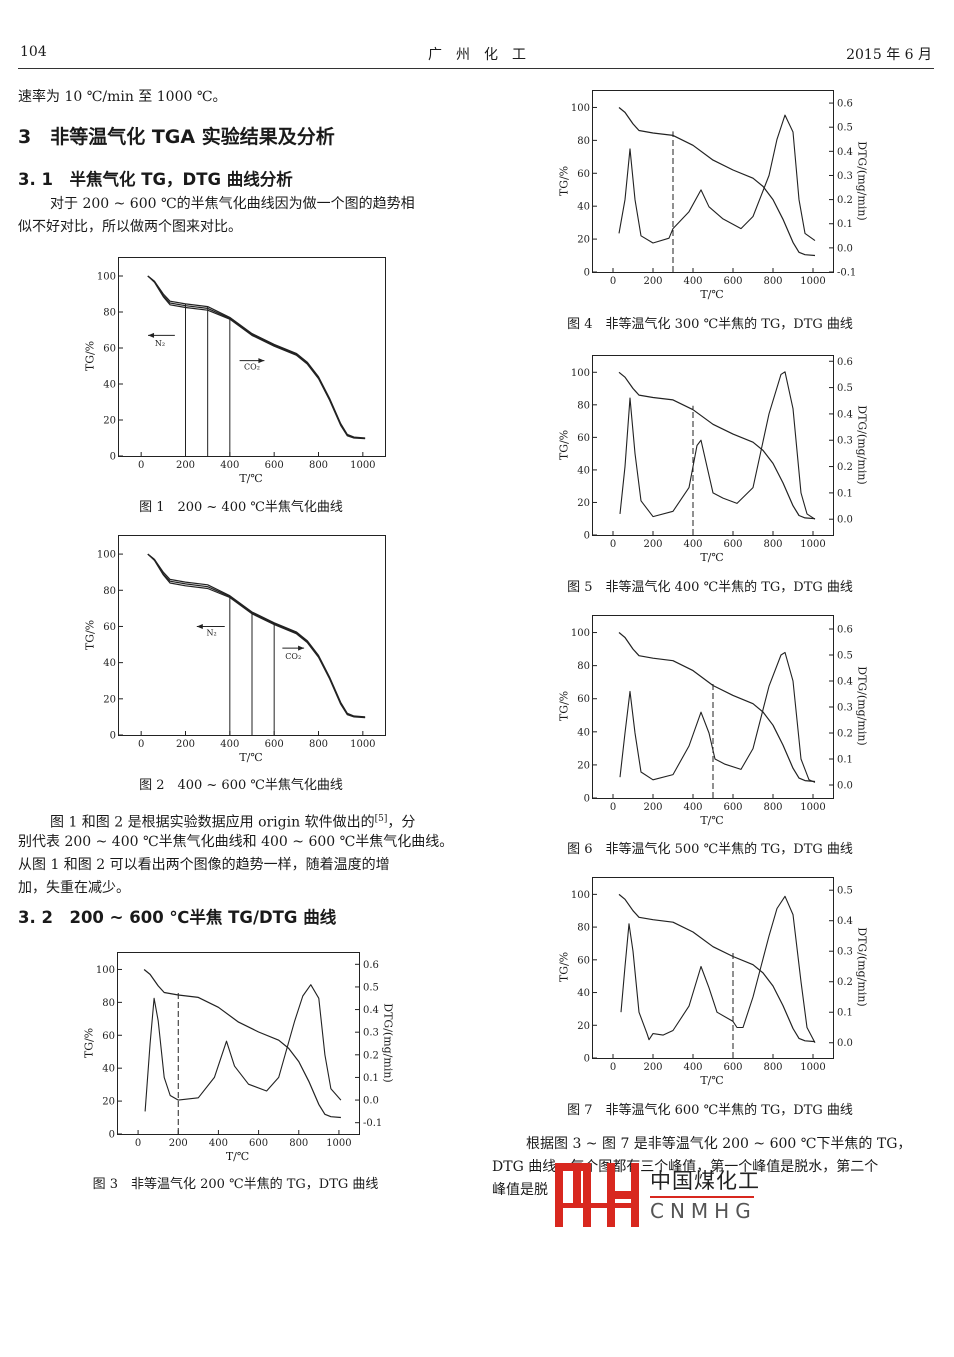  What do you see at coordinates (176, 137) in the screenshot?
I see `section-heading-3: 3 非等温气化 TGA 实验结果及分析` at bounding box center [176, 137].